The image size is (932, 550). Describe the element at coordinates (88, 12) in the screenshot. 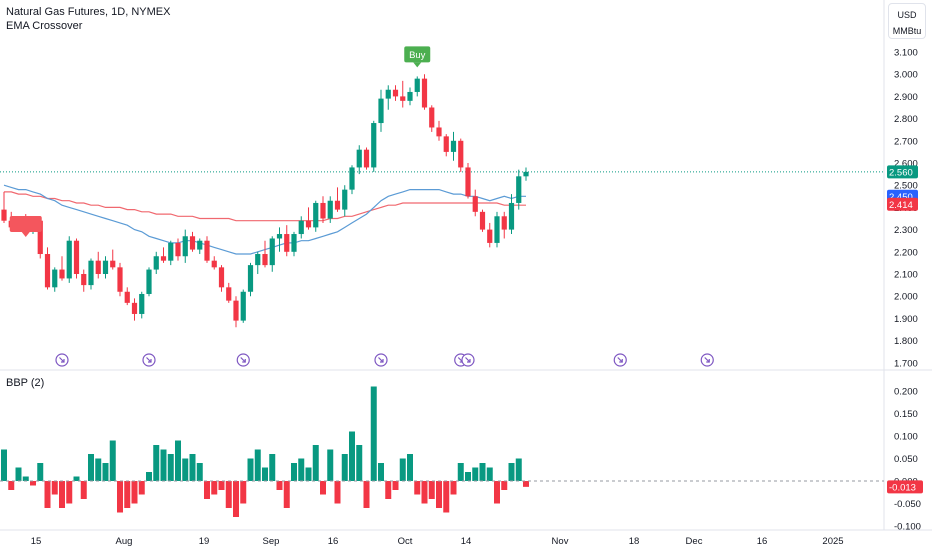

I see `symbol-title: Natural Gas Futures, 1D, NYMEX` at that location.